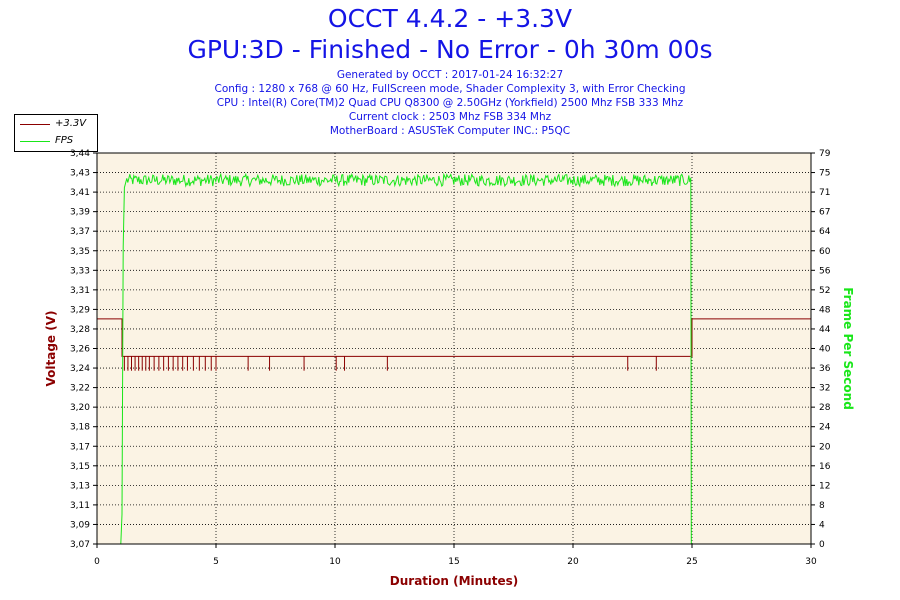 The height and width of the screenshot is (600, 900). What do you see at coordinates (80, 291) in the screenshot?
I see `y-left-tick-label: 3,31` at bounding box center [80, 291].